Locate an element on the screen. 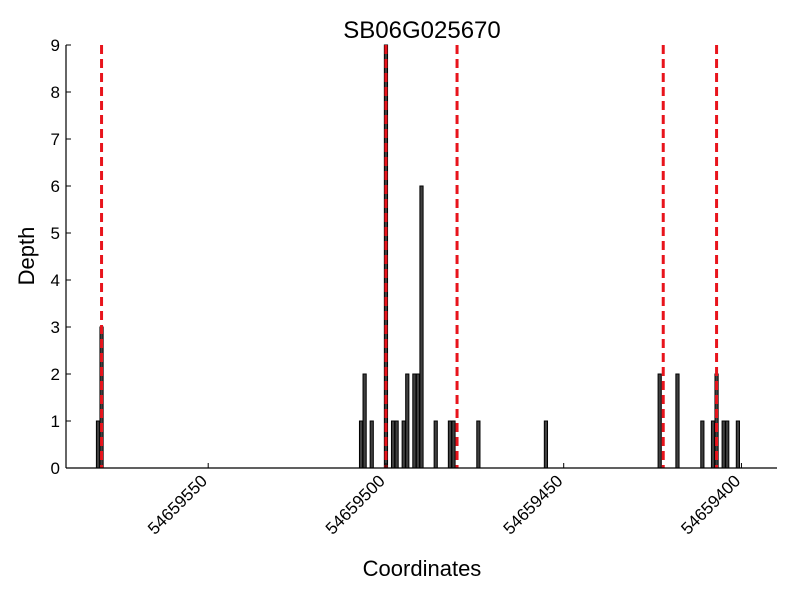 This screenshot has width=800, height=600. y-tick-label: 3 is located at coordinates (55, 327).